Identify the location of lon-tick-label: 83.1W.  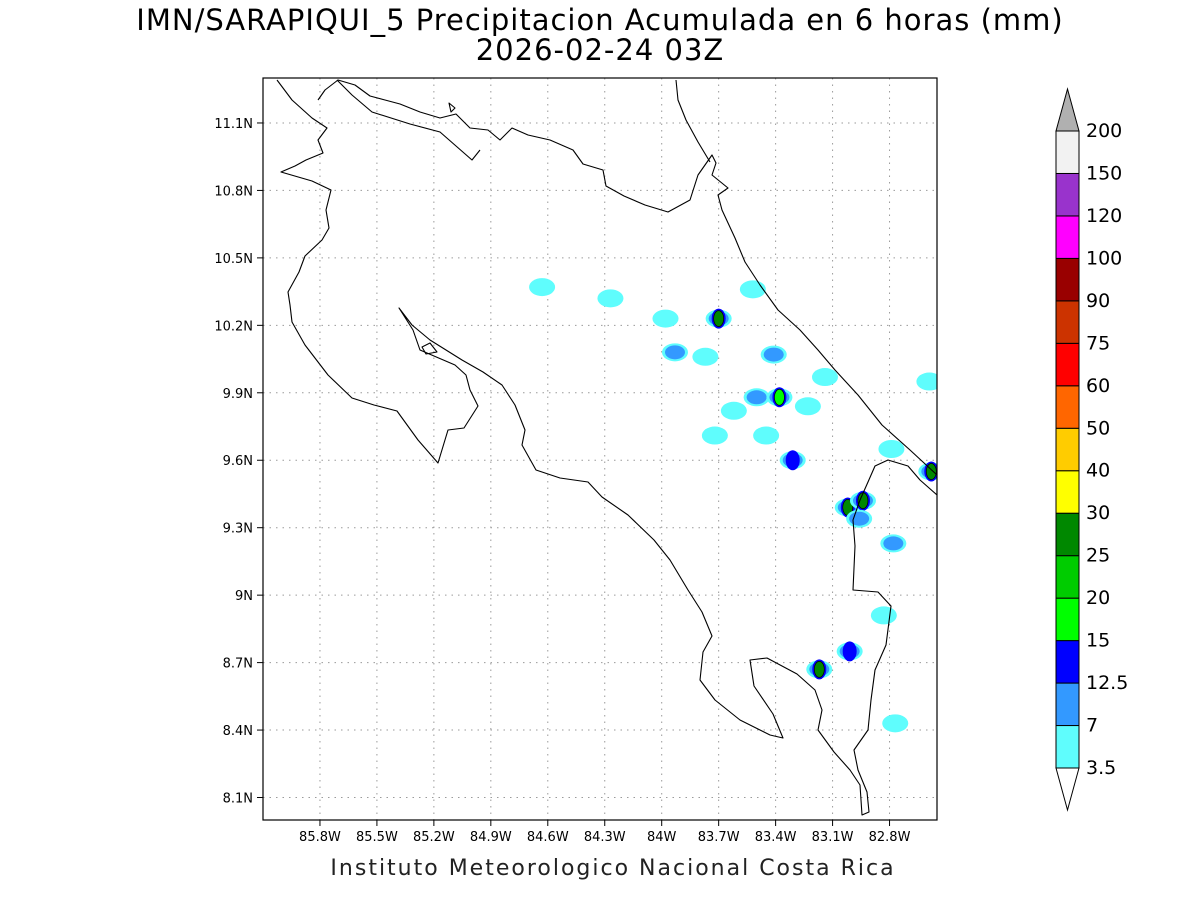
(833, 837).